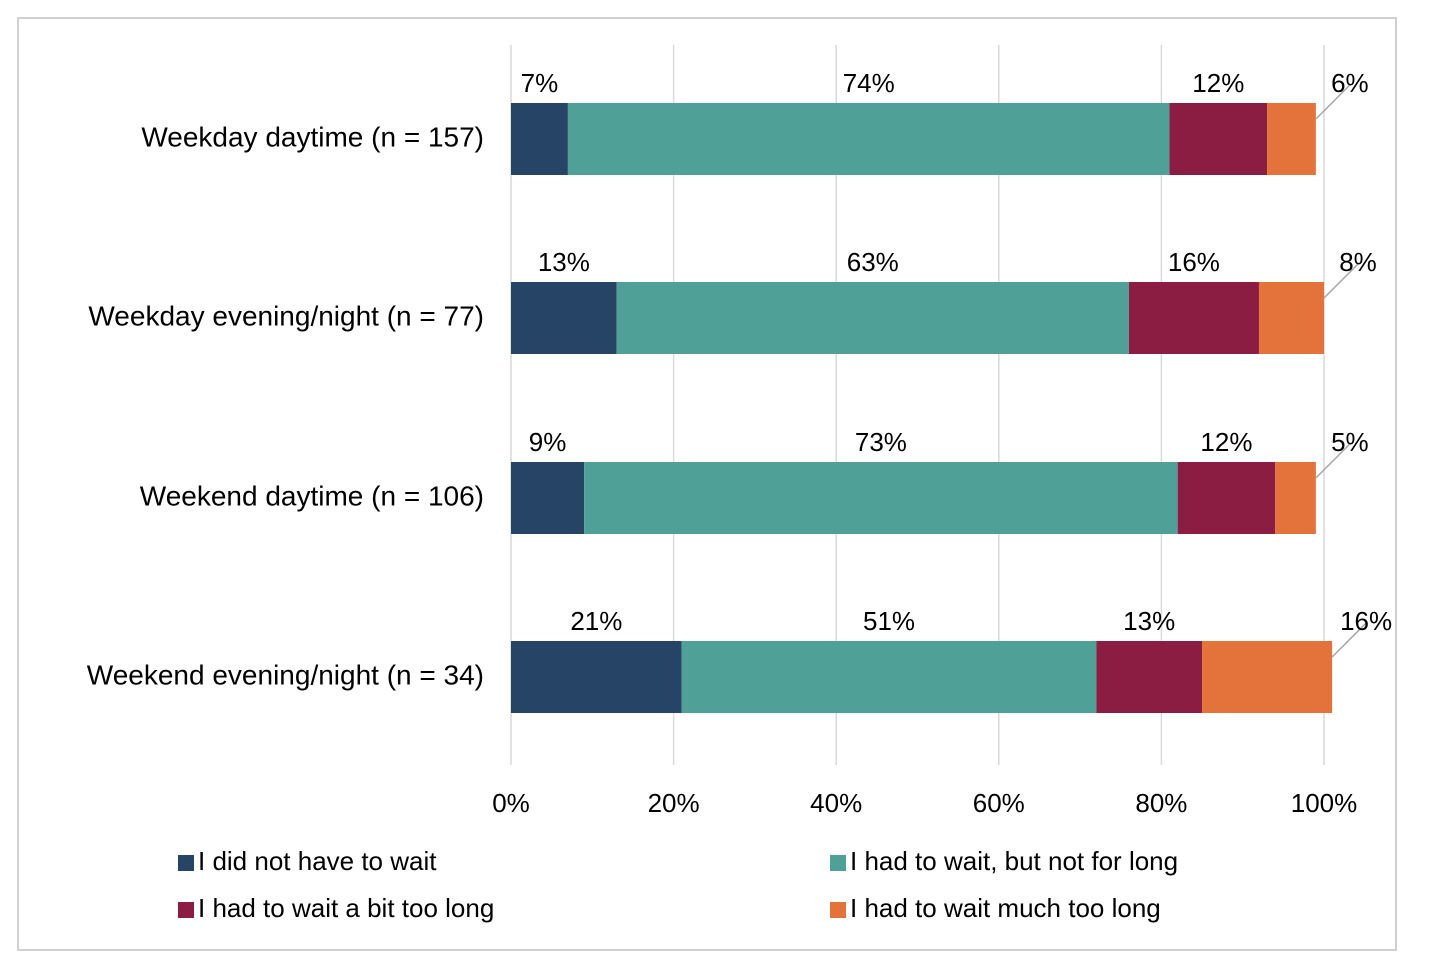 Image resolution: width=1434 pixels, height=970 pixels. What do you see at coordinates (1350, 83) in the screenshot?
I see `data-label: 6%` at bounding box center [1350, 83].